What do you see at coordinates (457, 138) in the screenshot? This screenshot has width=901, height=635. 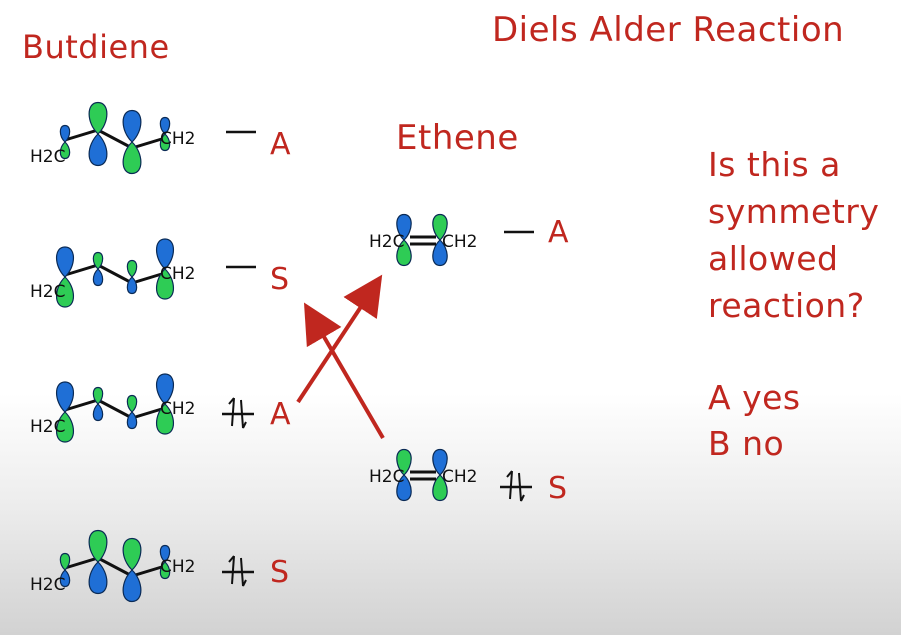 I see `ethene-heading: Ethene` at bounding box center [457, 138].